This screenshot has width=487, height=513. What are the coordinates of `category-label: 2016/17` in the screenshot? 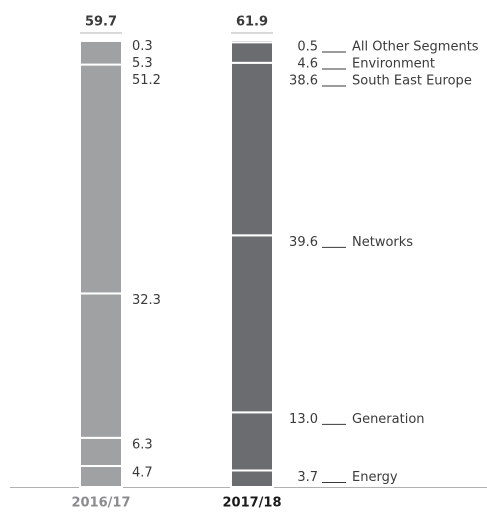 It's located at (100, 503).